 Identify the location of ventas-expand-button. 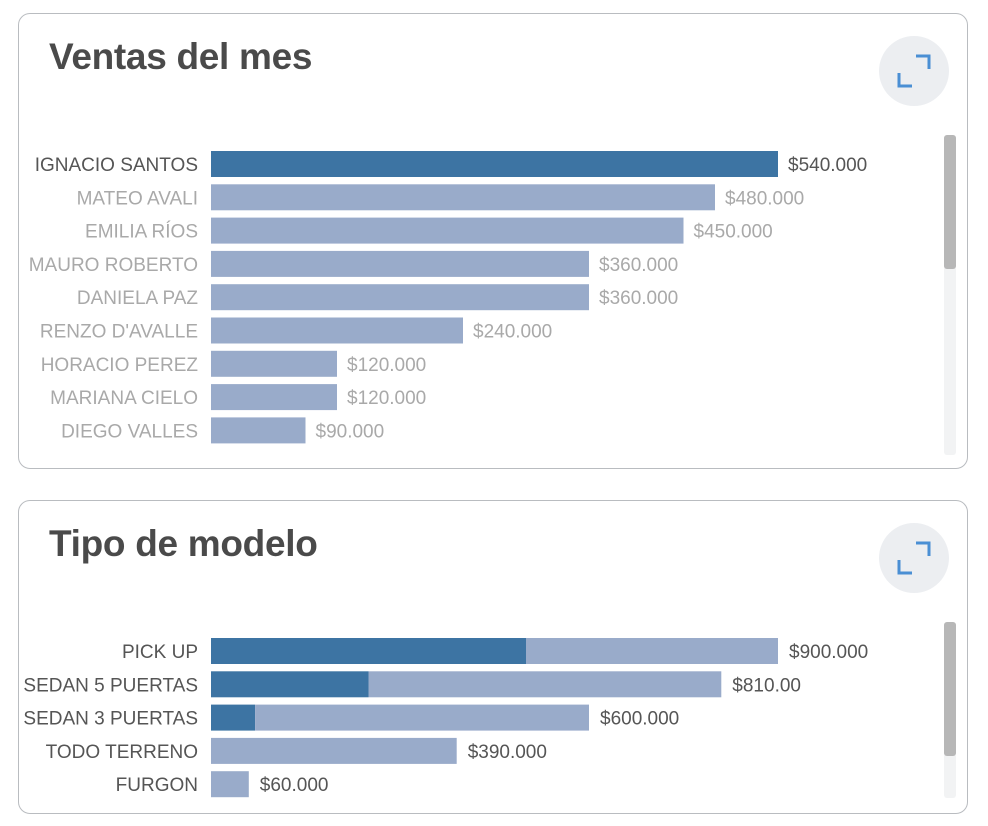
(914, 71).